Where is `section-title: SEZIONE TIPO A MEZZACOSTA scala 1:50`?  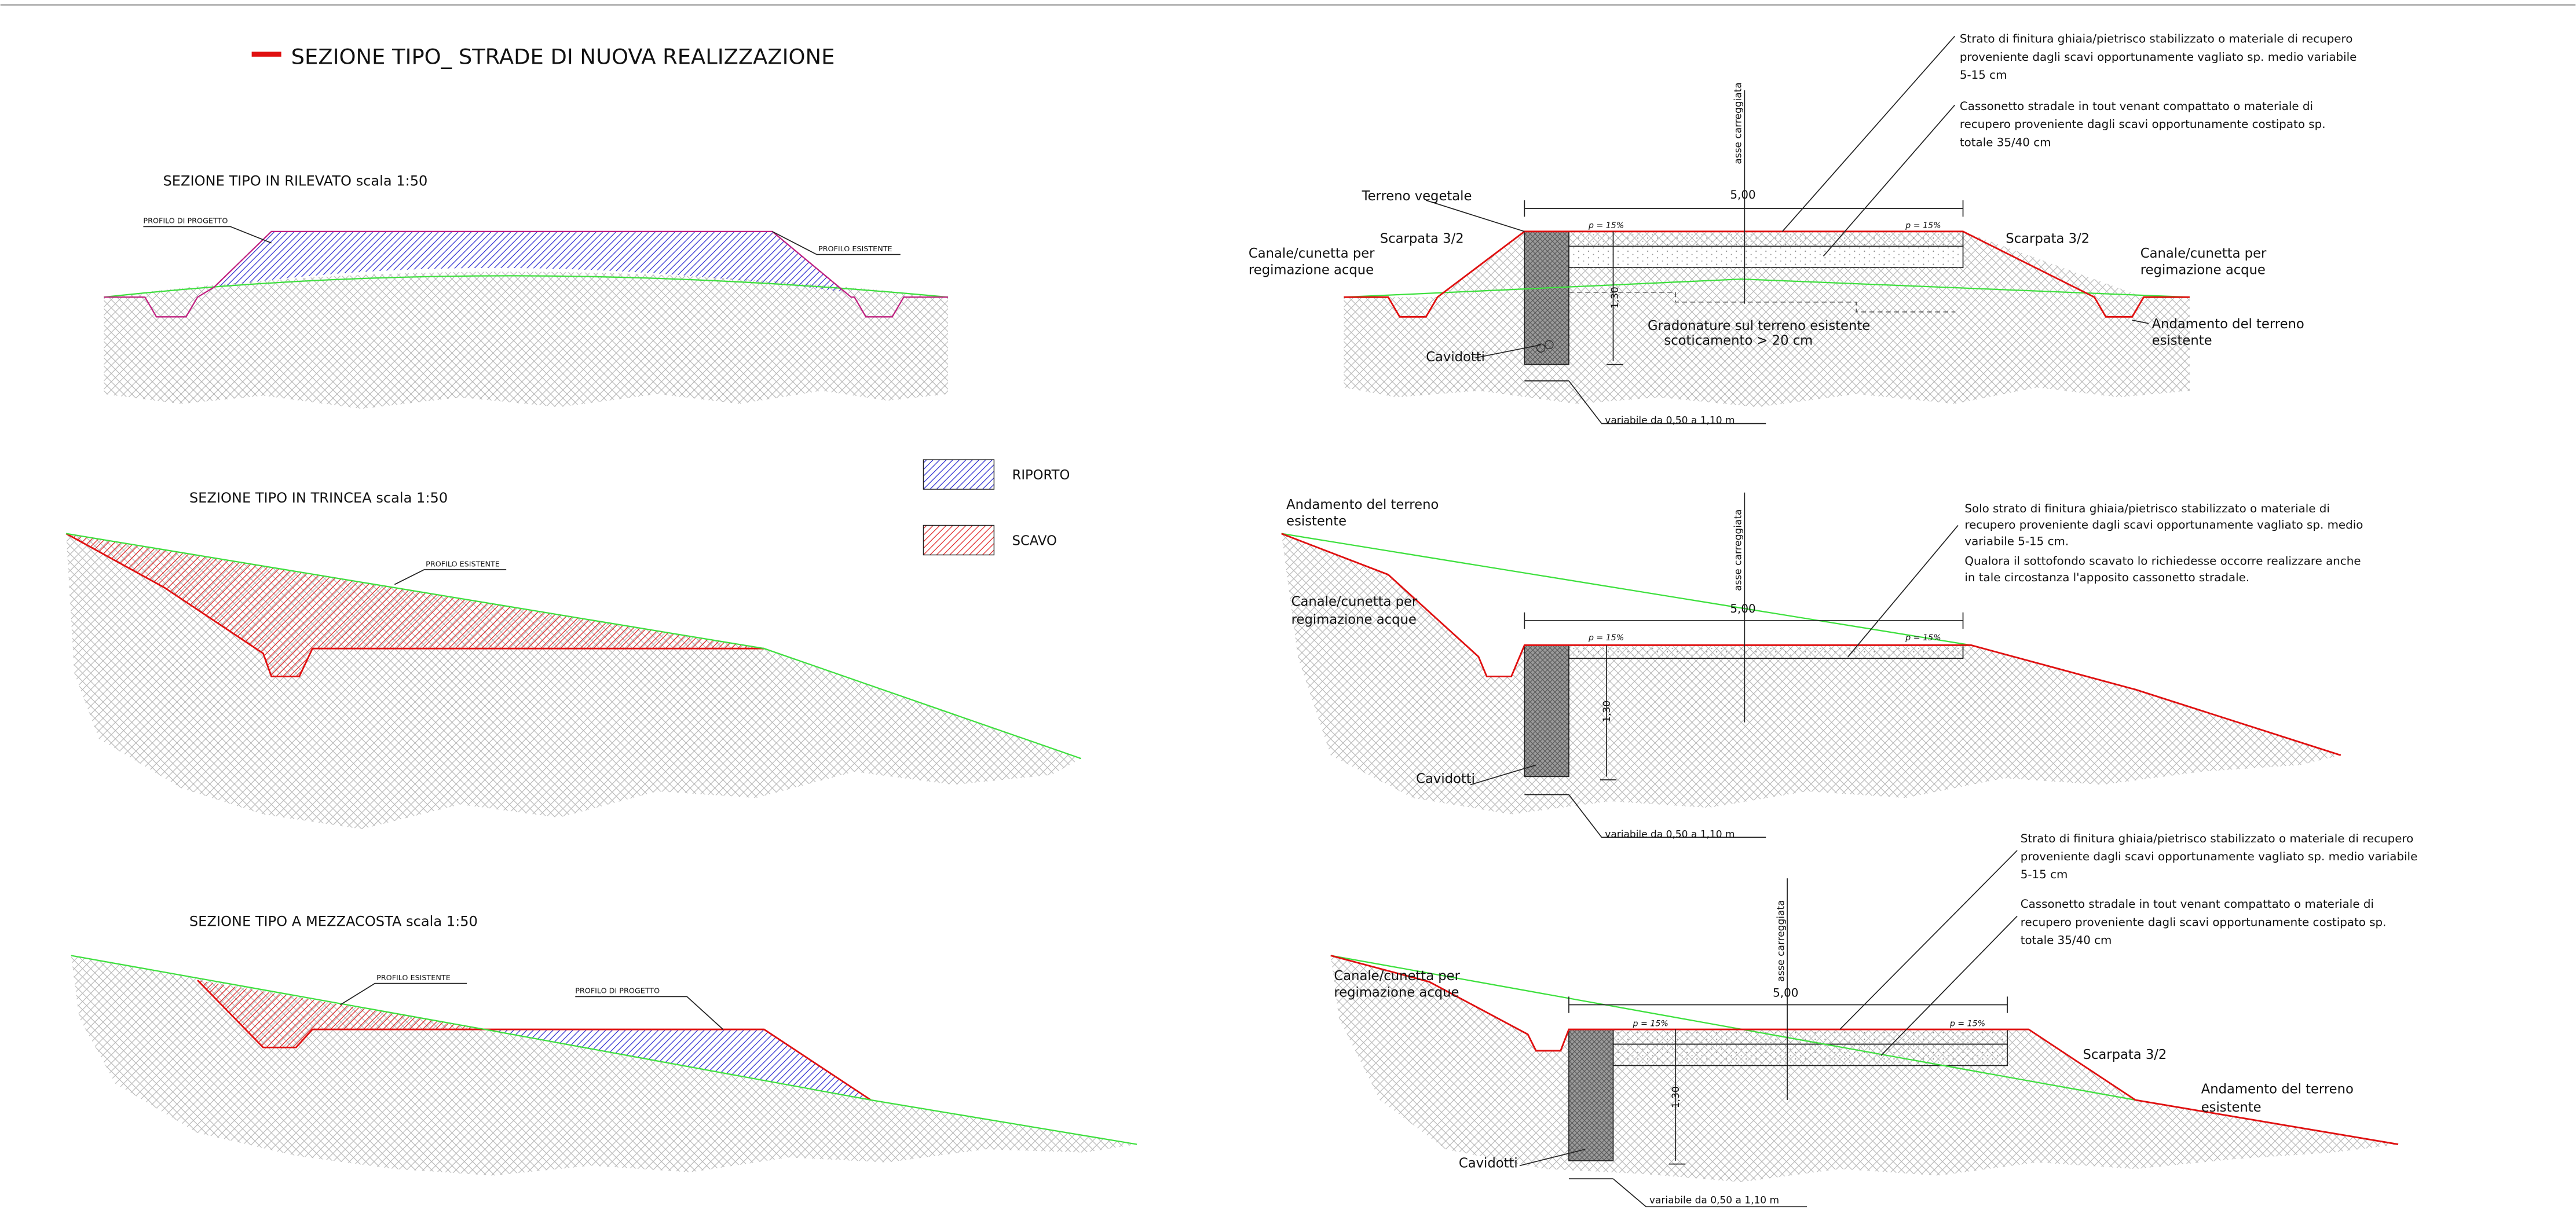 section-title: SEZIONE TIPO A MEZZACOSTA scala 1:50 is located at coordinates (333, 921).